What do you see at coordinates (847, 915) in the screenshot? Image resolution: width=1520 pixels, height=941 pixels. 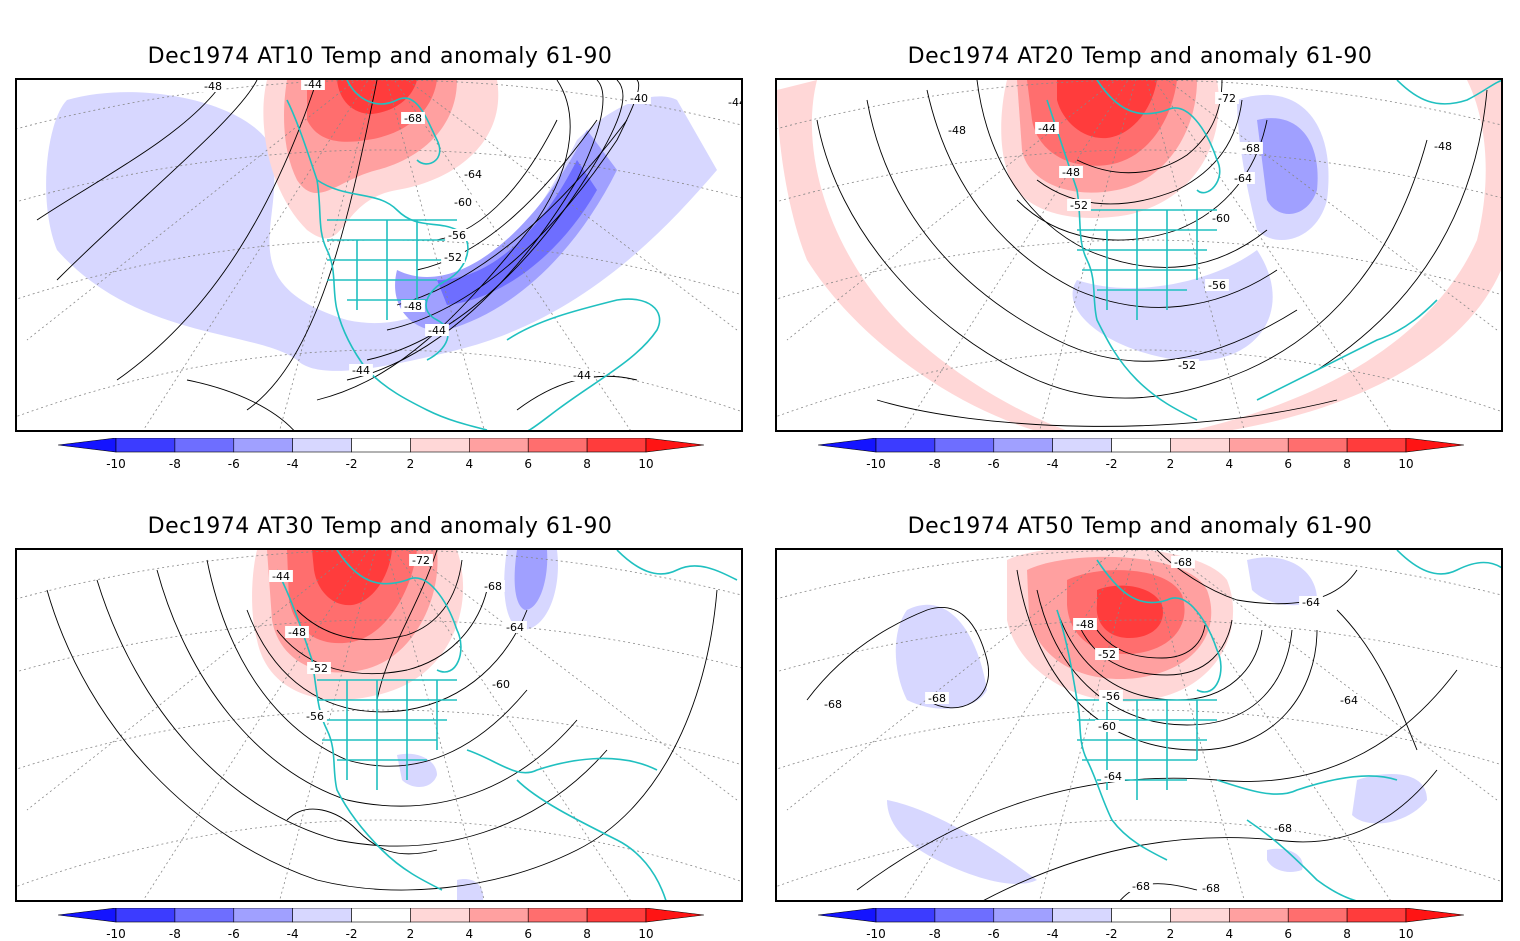 I see `colorbar-arrow-low` at bounding box center [847, 915].